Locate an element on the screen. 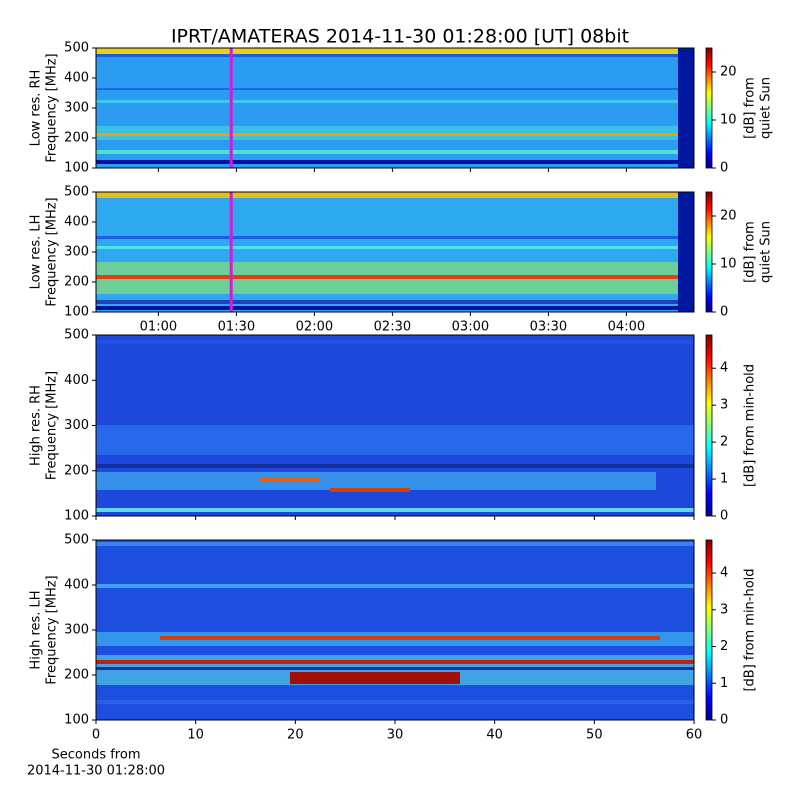 The image size is (800, 800). x-tick-label: 60 is located at coordinates (694, 735).